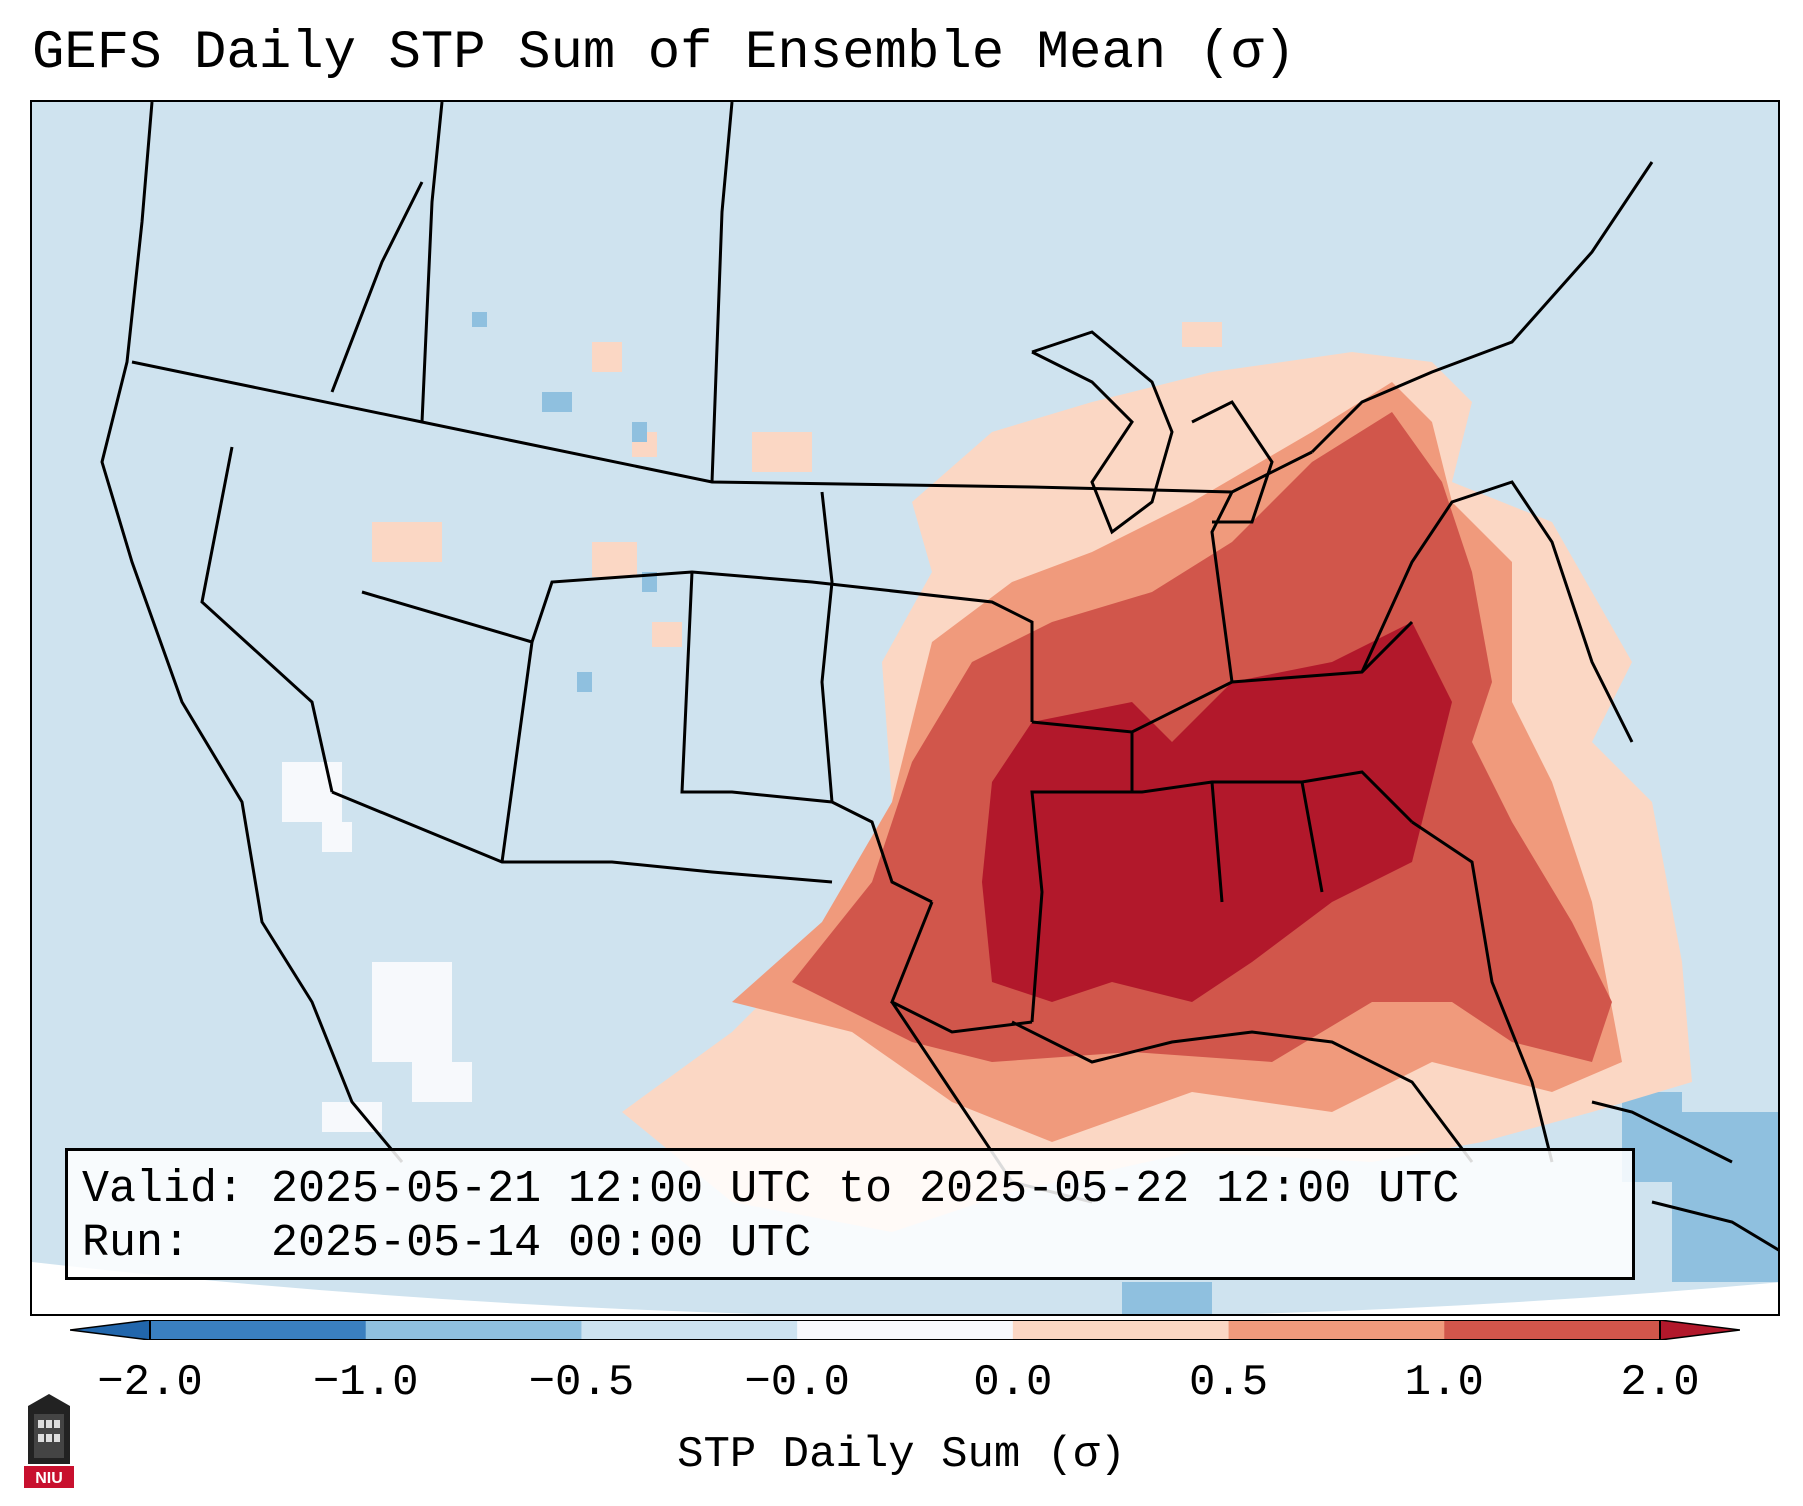 This screenshot has width=1803, height=1506. I want to click on colorbar-tick-label: 0.0, so click(1013, 1383).